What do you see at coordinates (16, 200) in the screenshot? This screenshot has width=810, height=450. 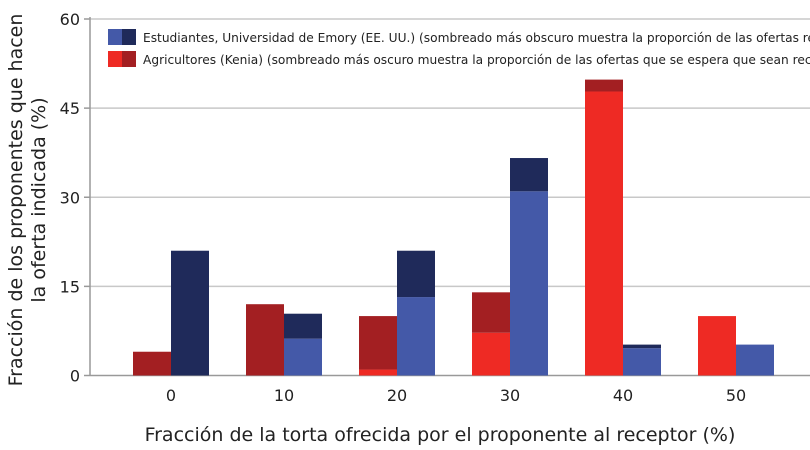 I see `y-axis-label-line: Fracción de los proponentes que hacen` at bounding box center [16, 200].